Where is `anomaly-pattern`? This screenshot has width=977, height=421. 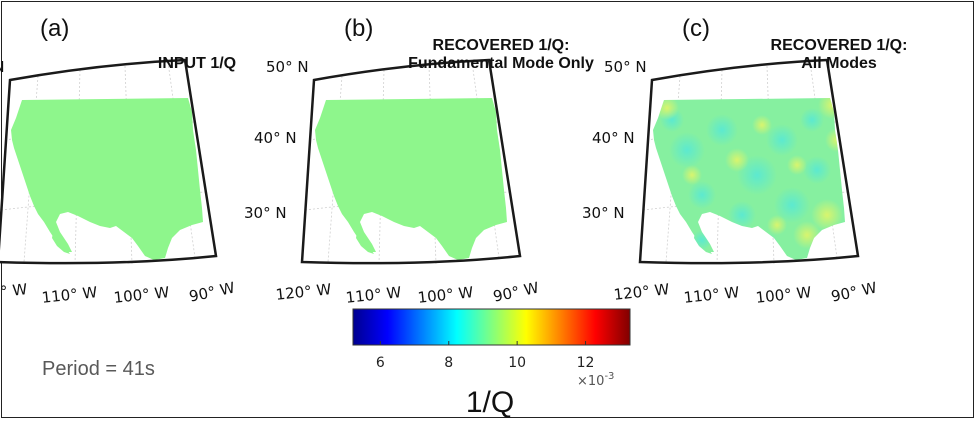
anomaly-pattern is located at coordinates (750, 177).